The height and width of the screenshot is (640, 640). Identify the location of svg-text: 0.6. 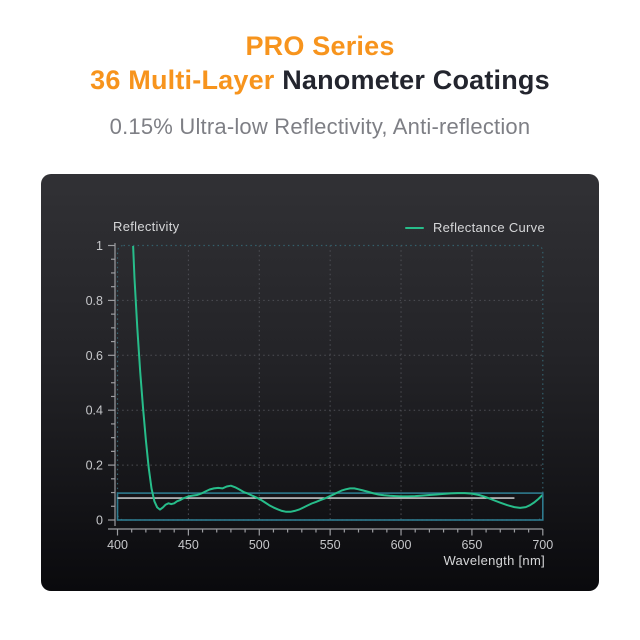
(94, 356).